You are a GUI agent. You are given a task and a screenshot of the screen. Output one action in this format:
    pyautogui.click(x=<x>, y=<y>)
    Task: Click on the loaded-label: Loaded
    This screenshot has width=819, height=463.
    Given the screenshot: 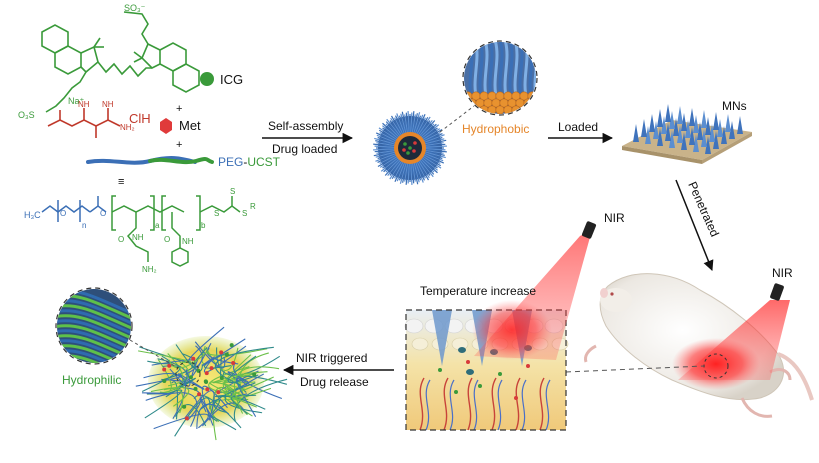 What is the action you would take?
    pyautogui.click(x=578, y=127)
    